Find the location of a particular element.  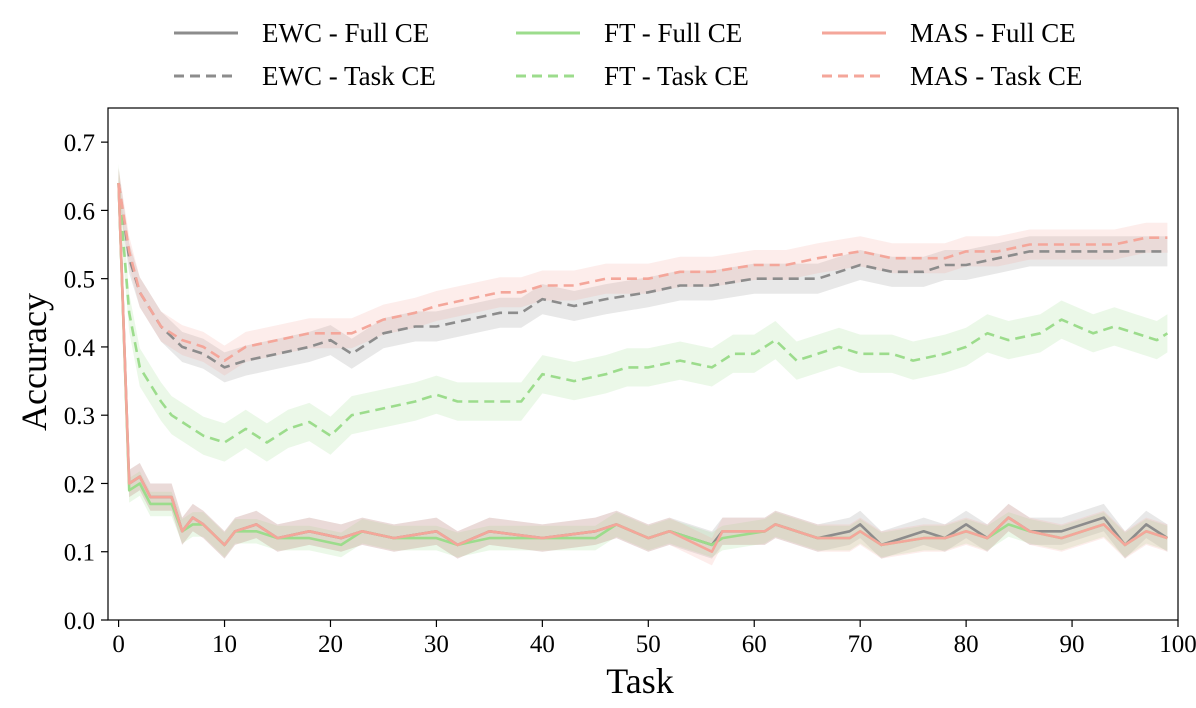

x-tick-label: 50 is located at coordinates (648, 644).